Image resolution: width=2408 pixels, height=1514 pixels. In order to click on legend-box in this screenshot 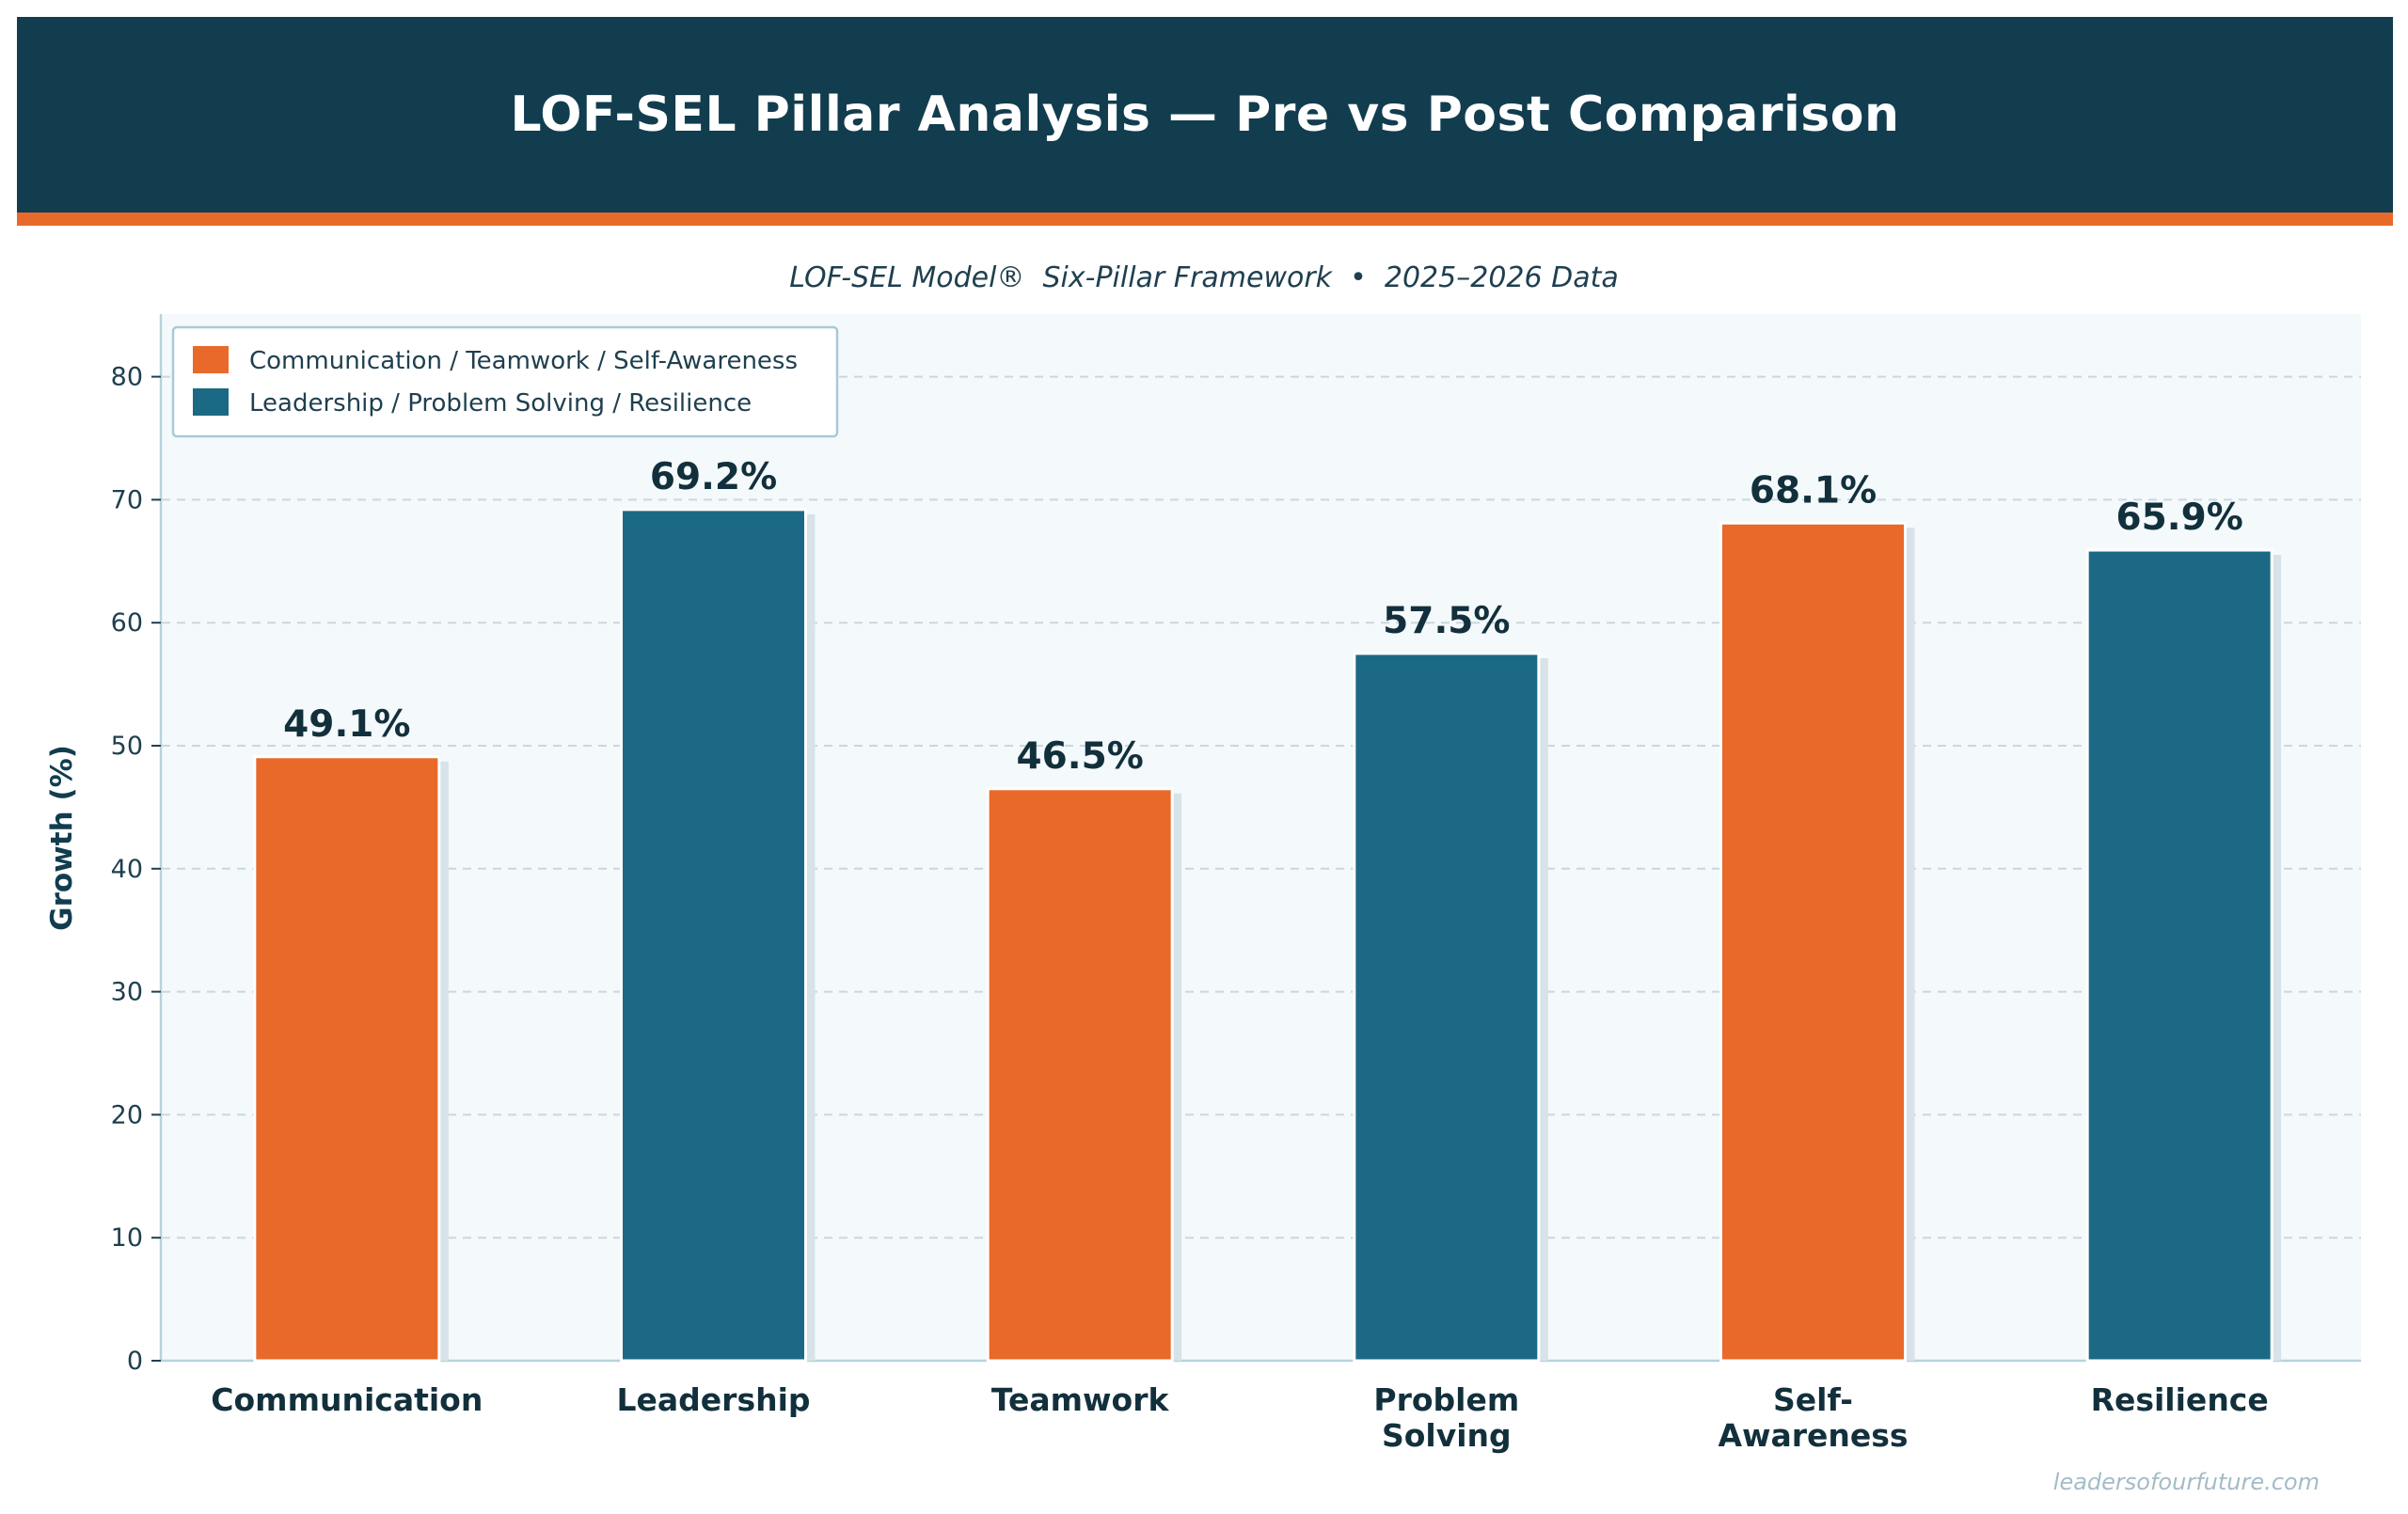, I will do `click(505, 381)`.